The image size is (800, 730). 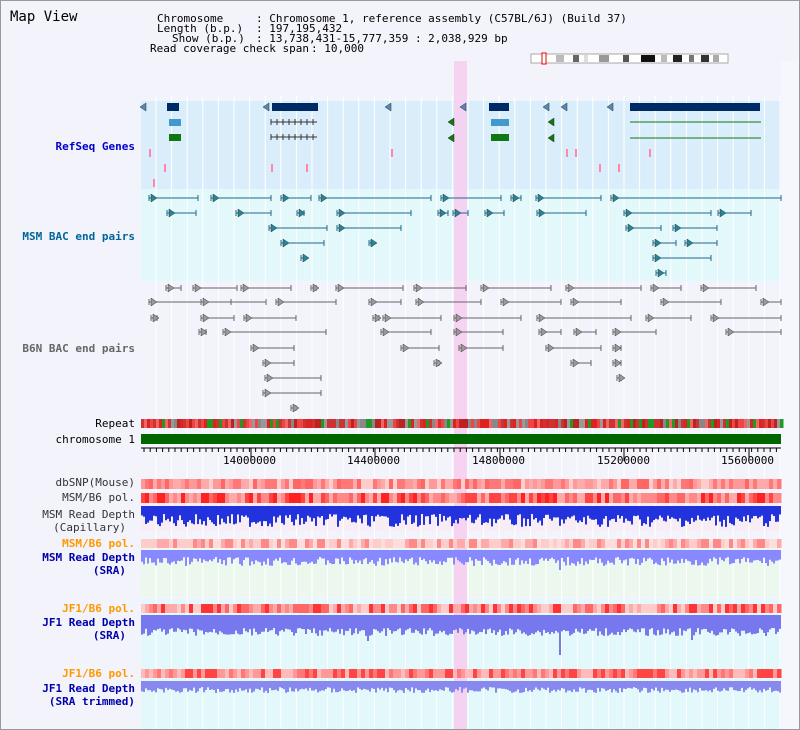 What do you see at coordinates (629, 58) in the screenshot?
I see `chromosome-ideogram` at bounding box center [629, 58].